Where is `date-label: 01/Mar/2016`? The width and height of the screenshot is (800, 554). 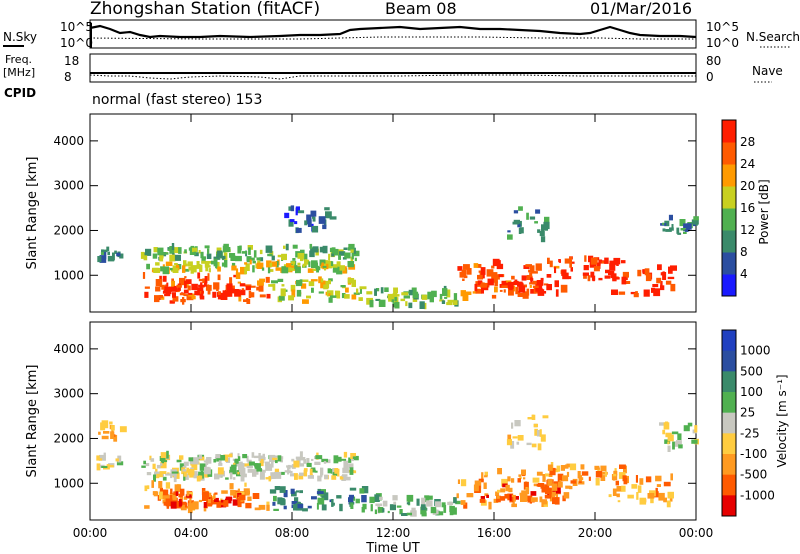 date-label: 01/Mar/2016 is located at coordinates (641, 9).